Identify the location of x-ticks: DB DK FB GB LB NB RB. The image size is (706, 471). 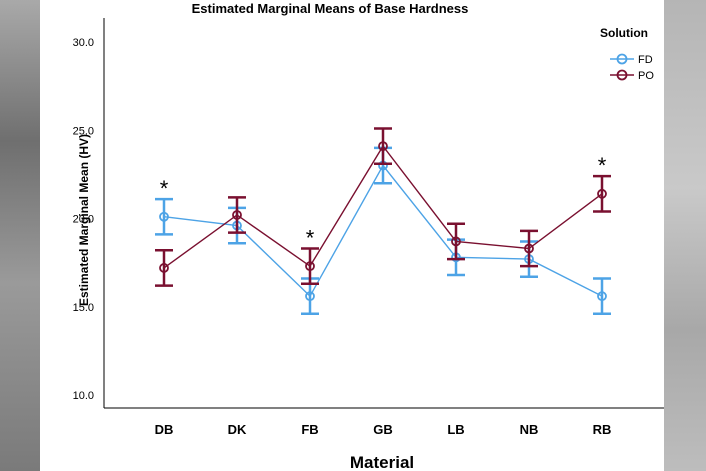
(383, 429).